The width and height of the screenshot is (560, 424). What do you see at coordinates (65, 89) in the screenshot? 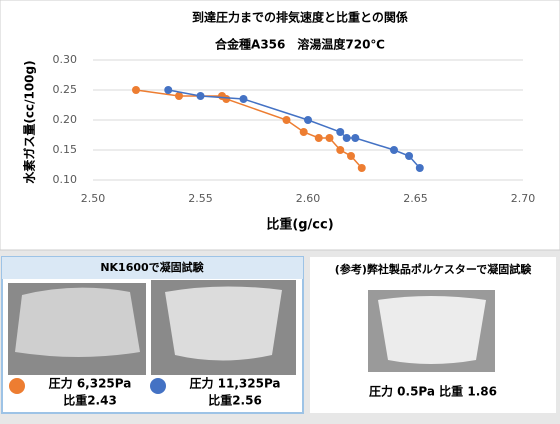
I see `y-tick-label: 0.25` at bounding box center [65, 89].